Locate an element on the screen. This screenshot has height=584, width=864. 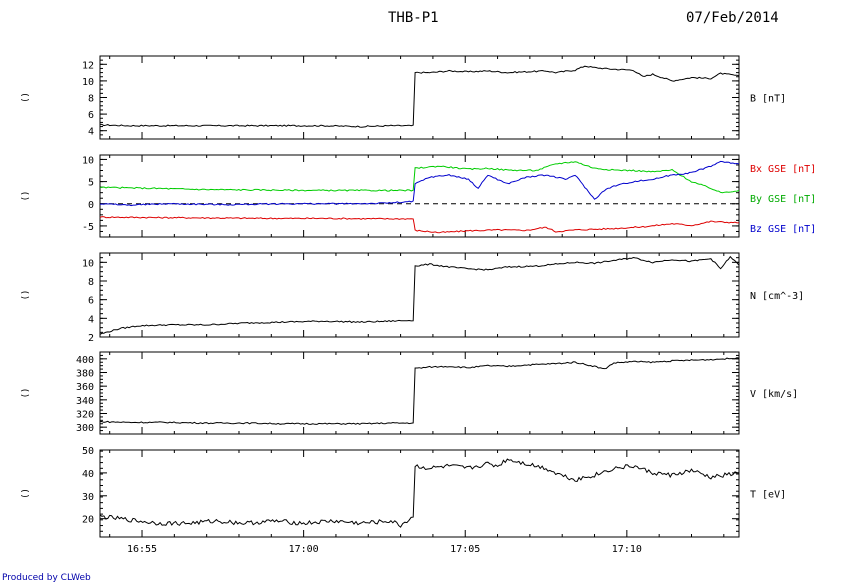
y-tick-label: 40 is located at coordinates (88, 474).